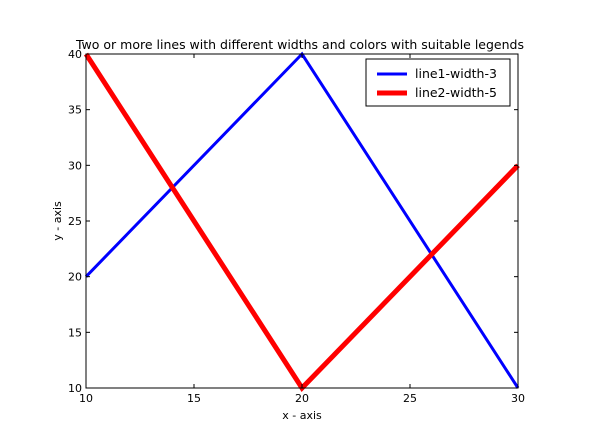 Image resolution: width=592 pixels, height=433 pixels. What do you see at coordinates (75, 221) in the screenshot?
I see `y-tick-label: 25` at bounding box center [75, 221].